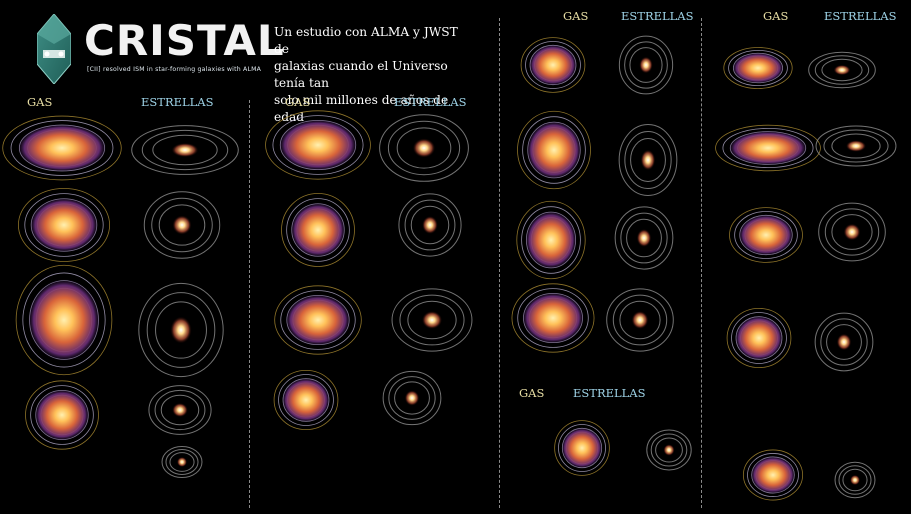  I want to click on label-gas-col2: GAS, so click(298, 102).